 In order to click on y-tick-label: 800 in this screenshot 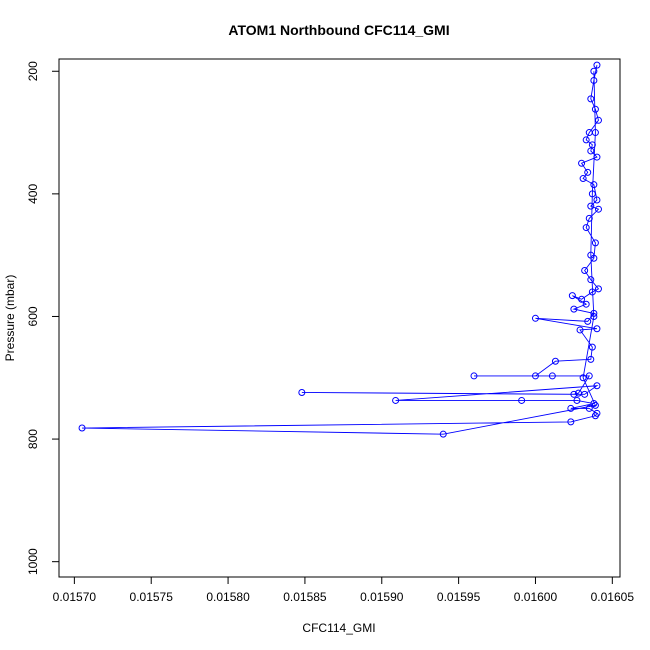, I will do `click(33, 439)`.